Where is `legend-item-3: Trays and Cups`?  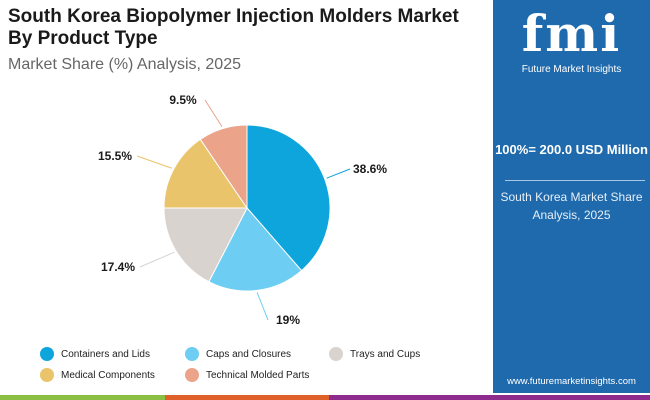
legend-item-3: Trays and Cups is located at coordinates (374, 354).